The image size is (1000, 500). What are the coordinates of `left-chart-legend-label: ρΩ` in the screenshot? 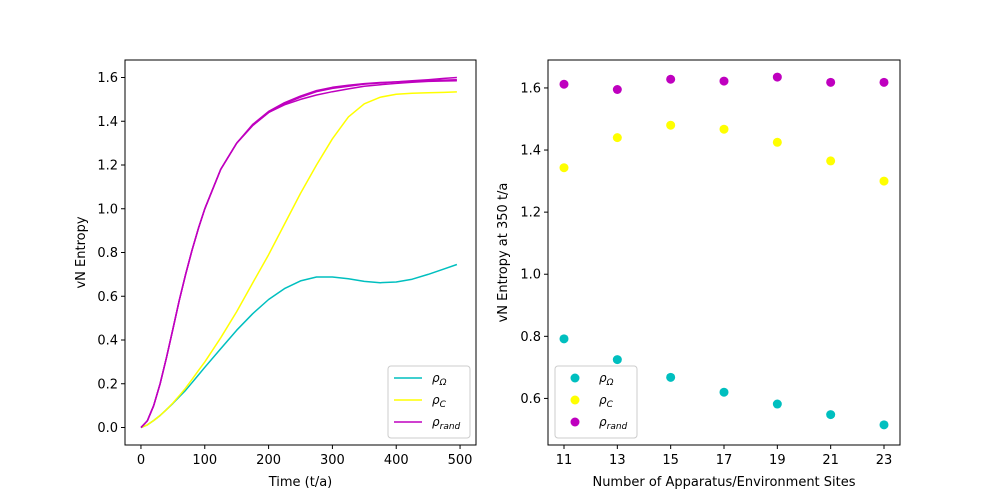 It's located at (439, 379).